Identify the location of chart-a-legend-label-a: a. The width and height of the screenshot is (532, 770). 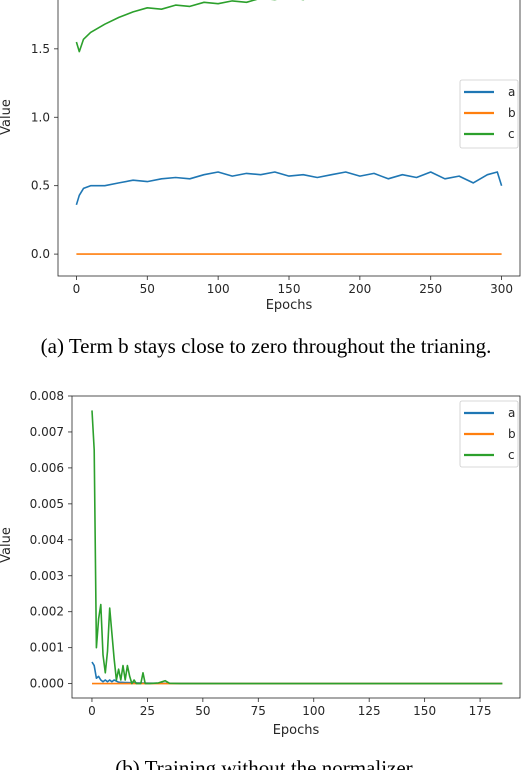
(511, 92).